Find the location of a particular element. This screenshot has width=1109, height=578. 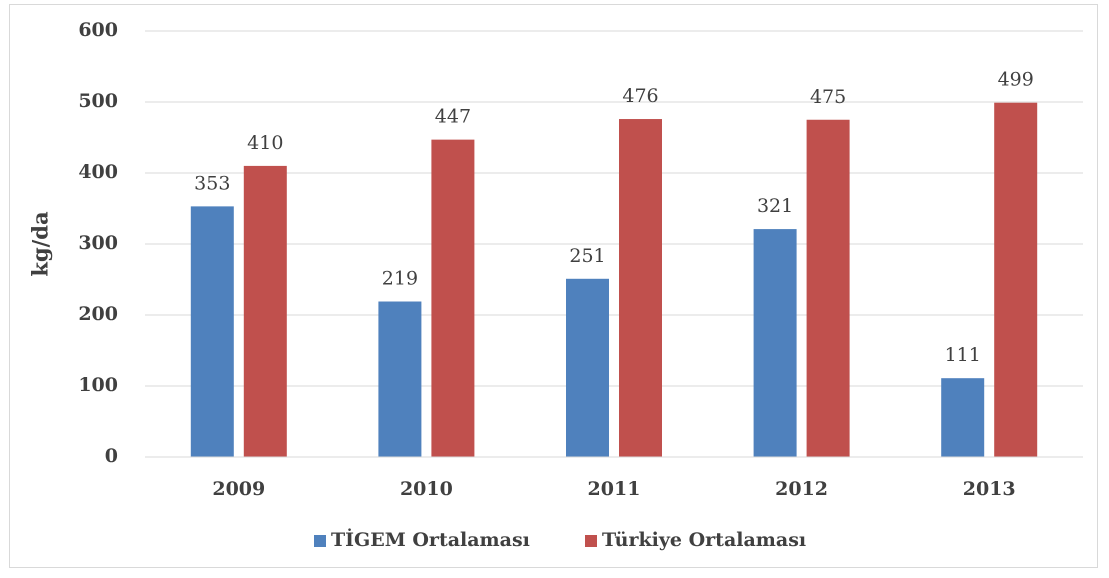

y-tick-label: 400 is located at coordinates (98, 172).